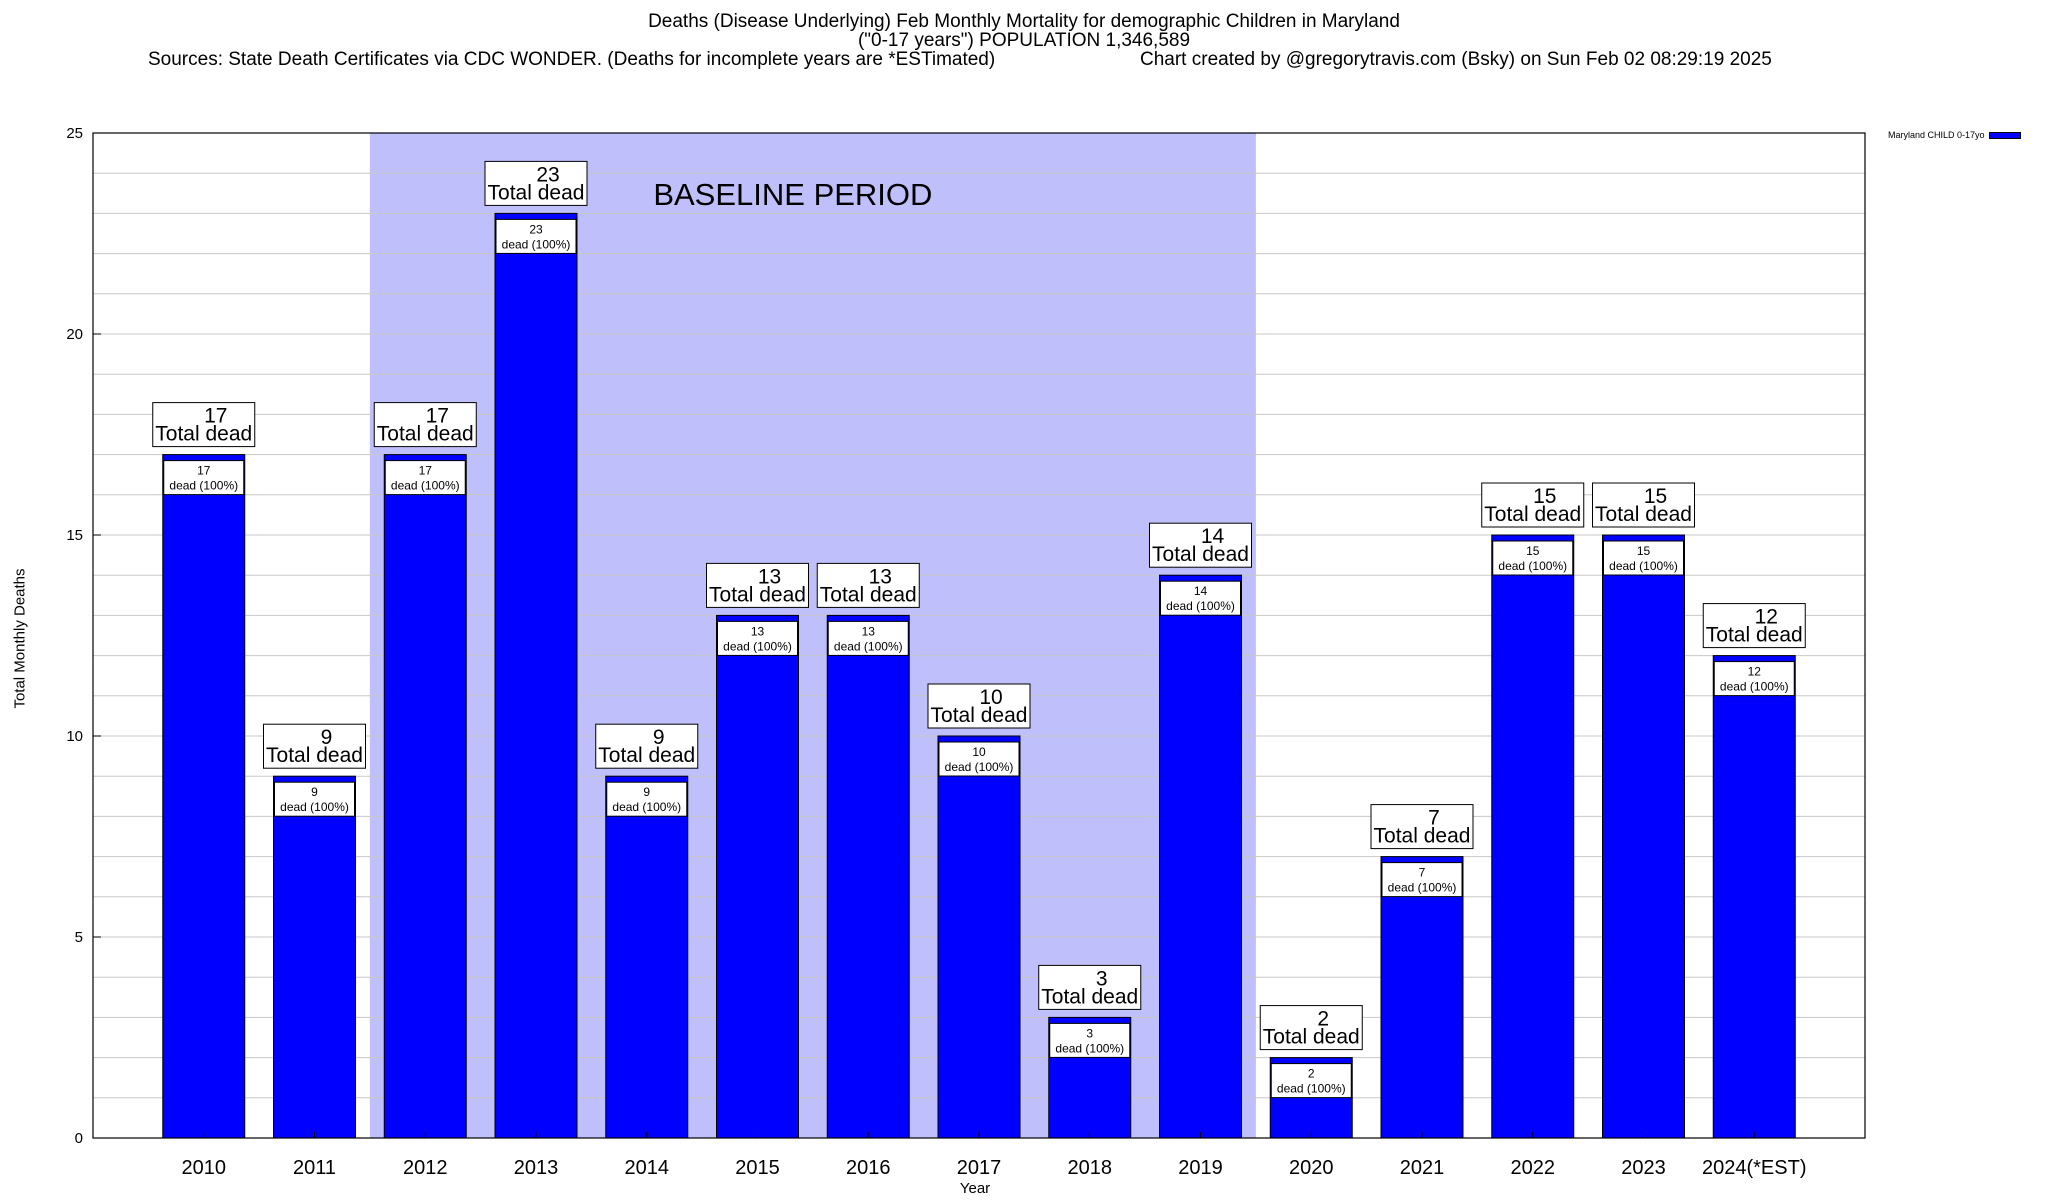 The image size is (2048, 1200). I want to click on y-axis-label: Total Monthly Deaths, so click(20, 638).